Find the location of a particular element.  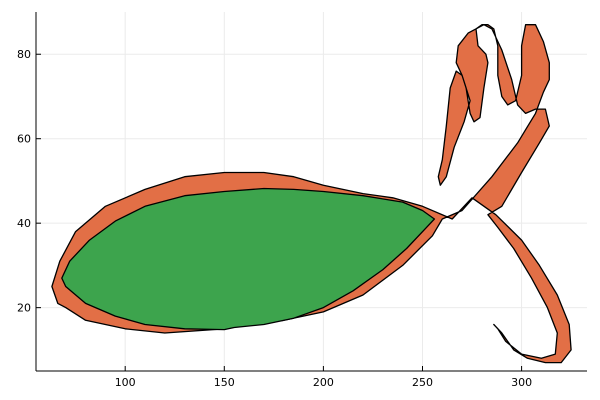

x-tick-label: 100 is located at coordinates (125, 382).